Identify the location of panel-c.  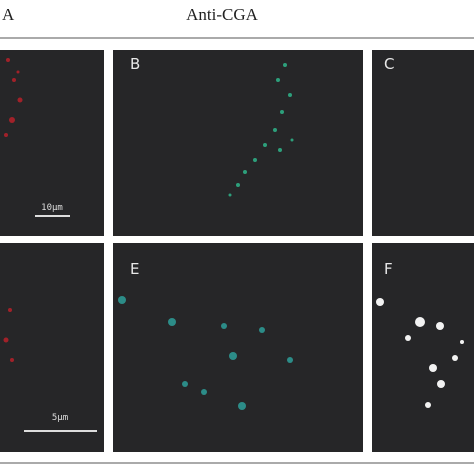
(423, 143).